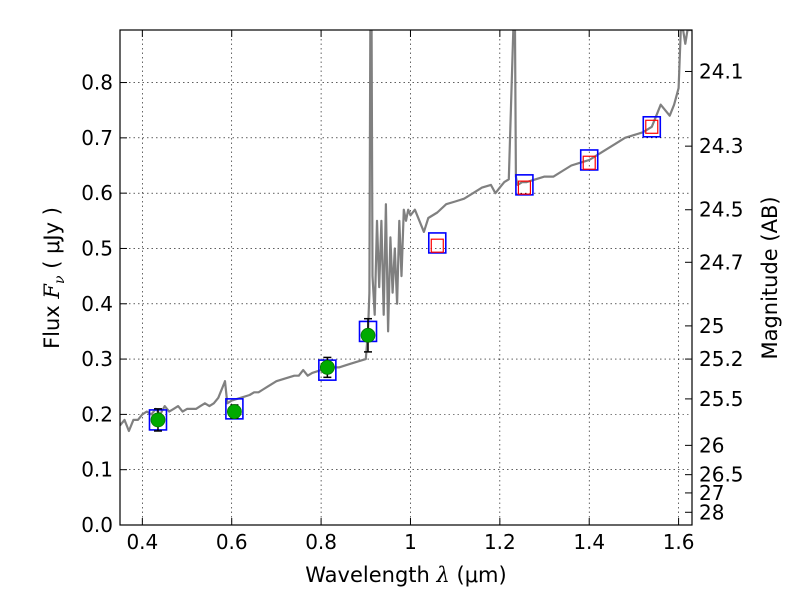 The height and width of the screenshot is (600, 800). I want to click on magnitude-tick-label: 24.5, so click(721, 210).